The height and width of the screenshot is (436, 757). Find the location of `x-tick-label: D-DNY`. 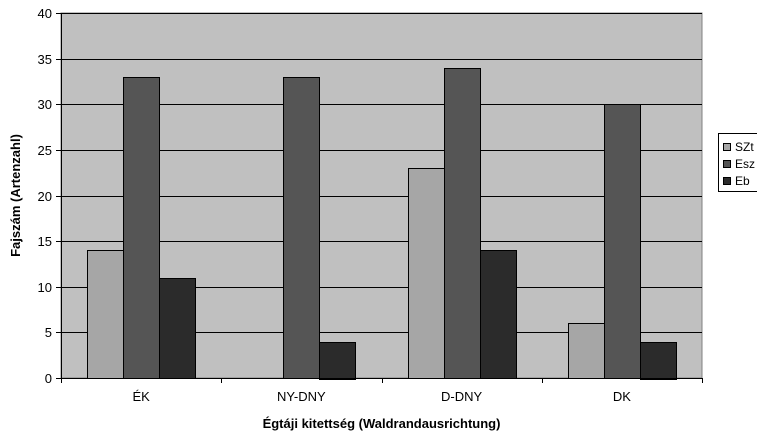

x-tick-label: D-DNY is located at coordinates (461, 396).